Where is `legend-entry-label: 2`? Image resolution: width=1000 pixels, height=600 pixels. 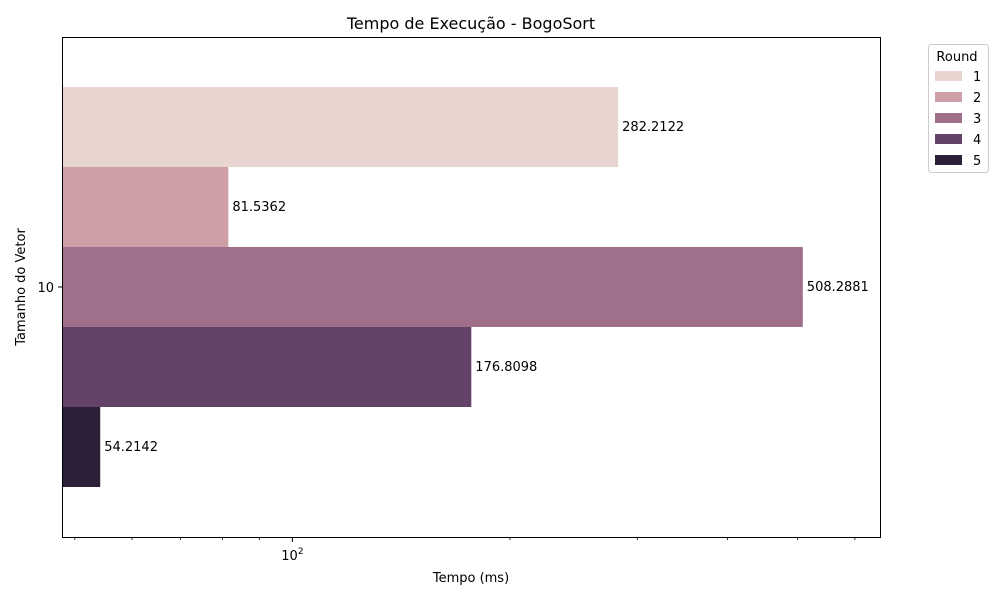 legend-entry-label: 2 is located at coordinates (977, 98).